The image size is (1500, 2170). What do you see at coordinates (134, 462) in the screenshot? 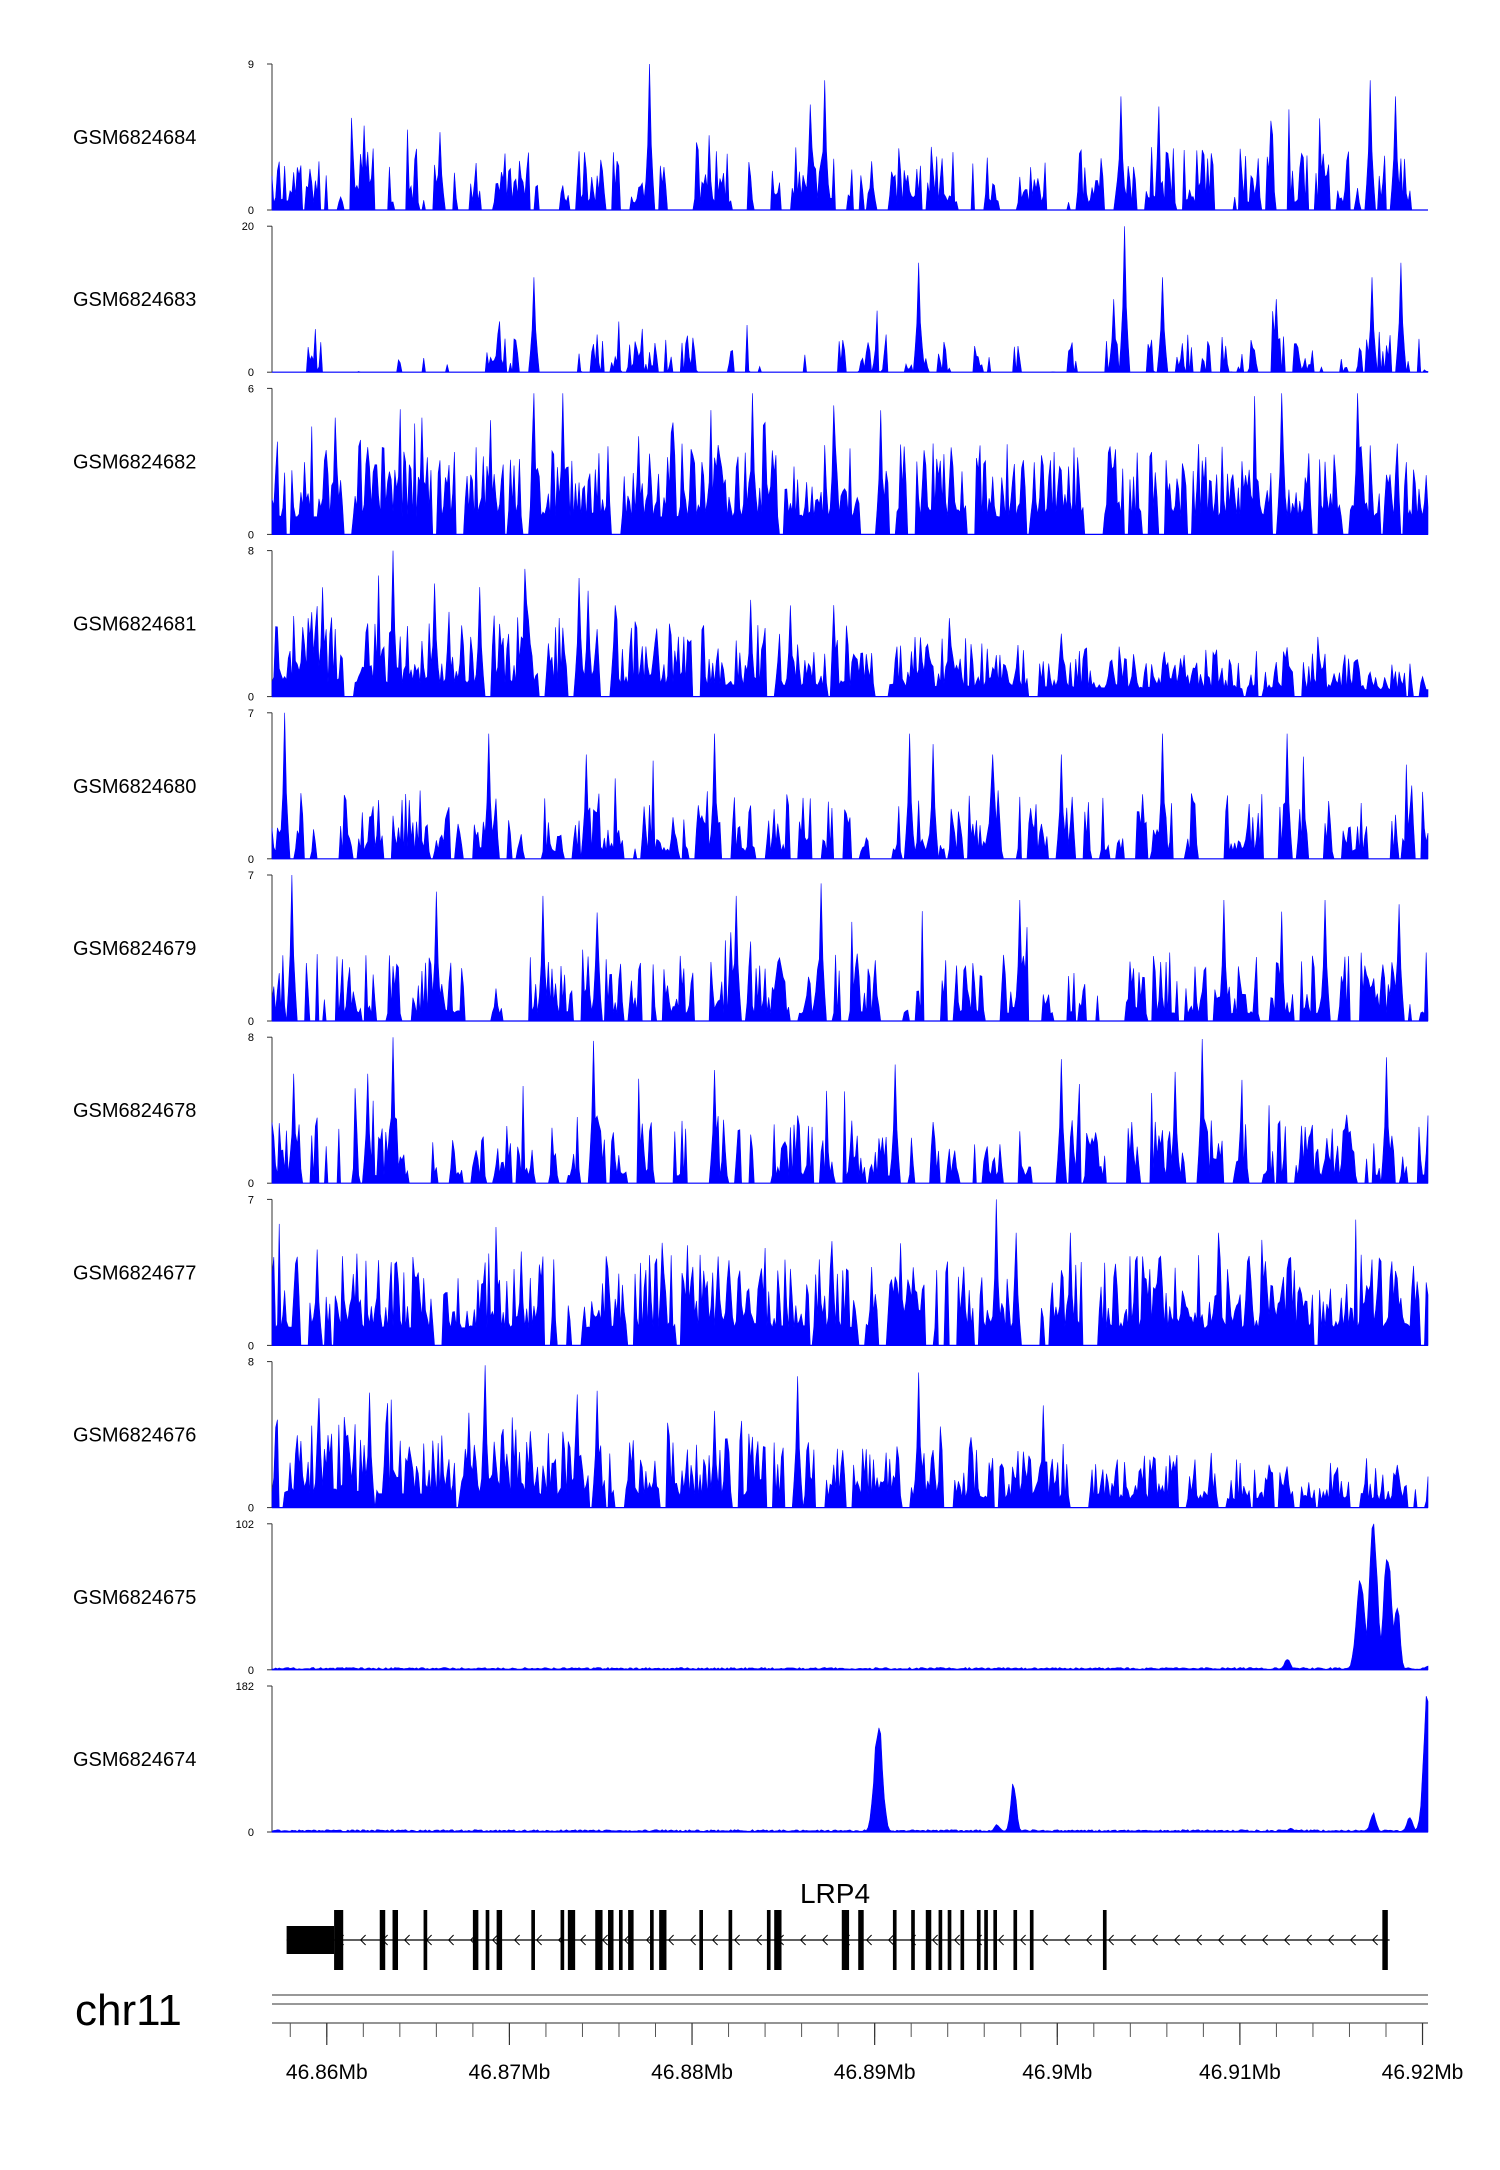
I see `track-label: GSM6824682` at bounding box center [134, 462].